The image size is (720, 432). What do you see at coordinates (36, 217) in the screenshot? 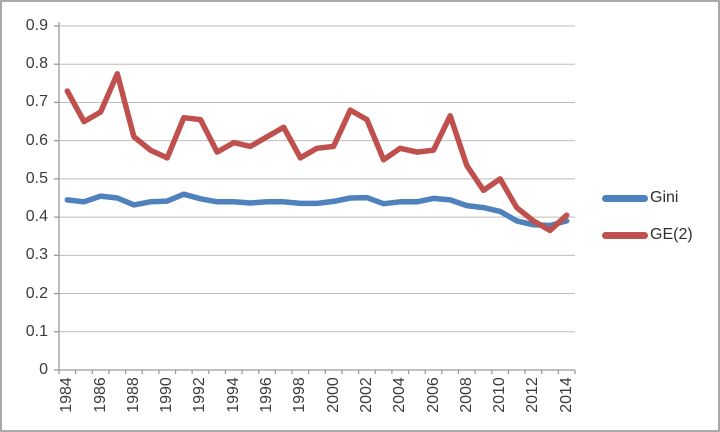
I see `y-axis-tick-label: 0.4` at bounding box center [36, 217].